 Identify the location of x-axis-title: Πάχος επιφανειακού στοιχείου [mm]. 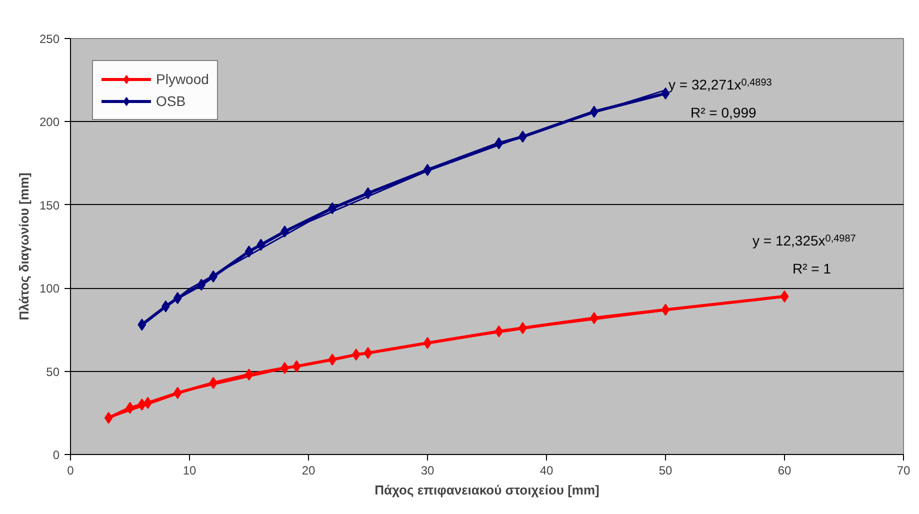
(487, 490).